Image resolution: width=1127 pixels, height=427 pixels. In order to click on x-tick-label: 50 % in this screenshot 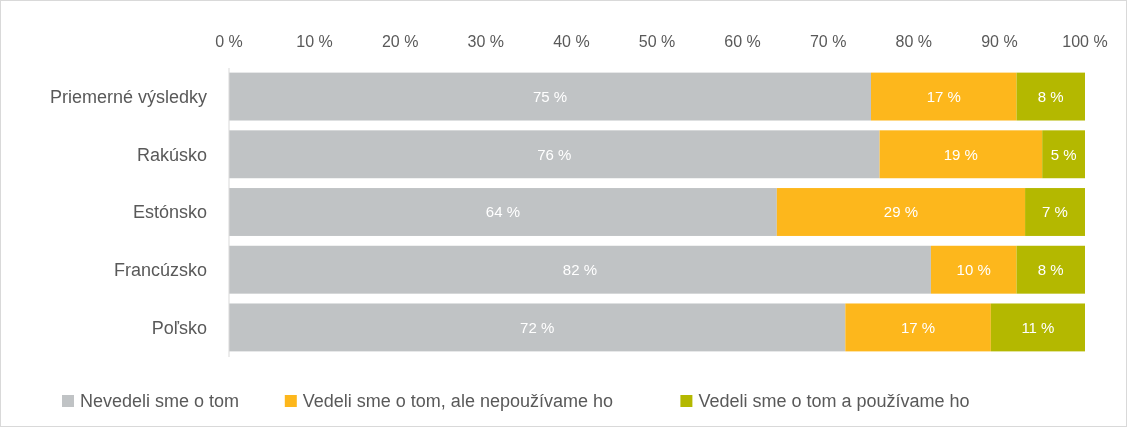, I will do `click(657, 41)`.